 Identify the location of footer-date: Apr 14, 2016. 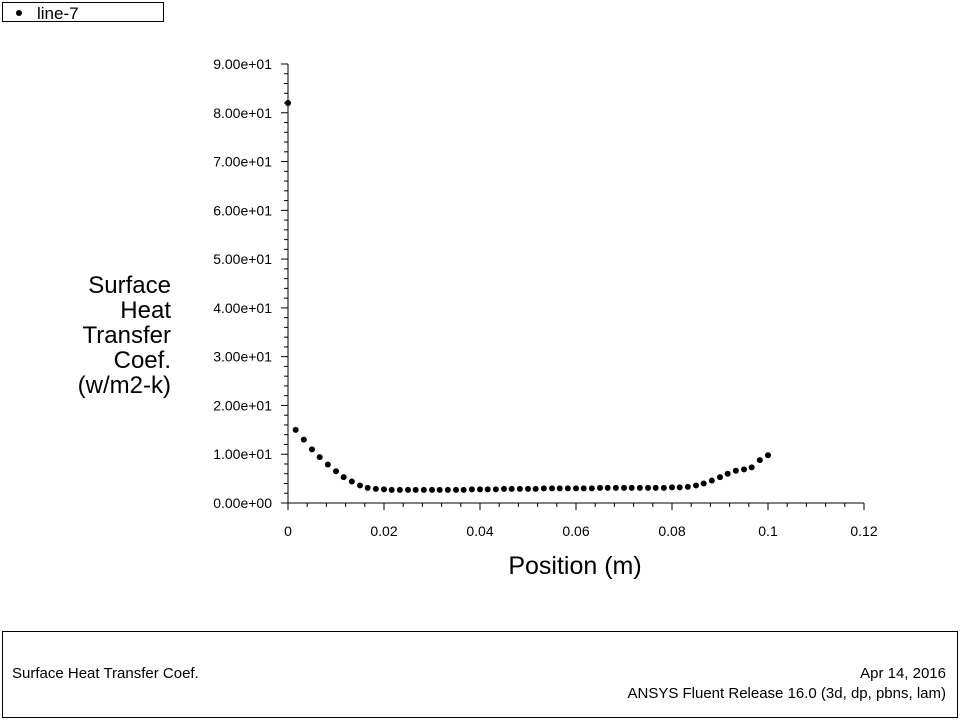
(903, 673).